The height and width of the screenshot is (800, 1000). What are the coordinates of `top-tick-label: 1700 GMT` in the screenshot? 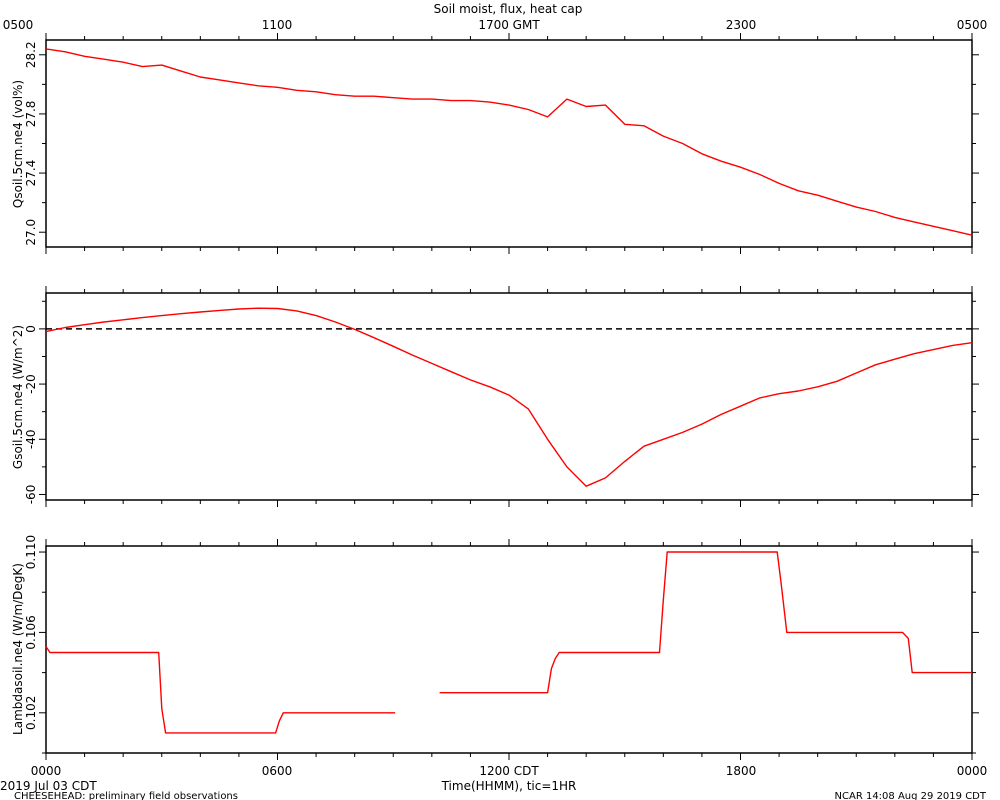 It's located at (509, 25).